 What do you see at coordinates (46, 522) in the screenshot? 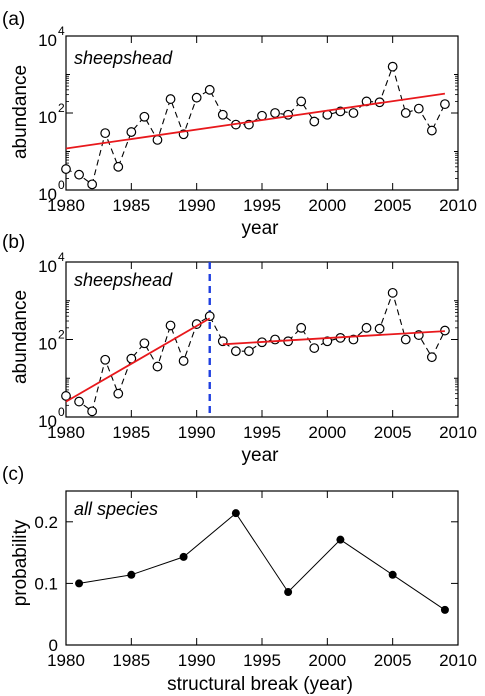
I see `panel-c-ytick-label: 0.2` at bounding box center [46, 522].